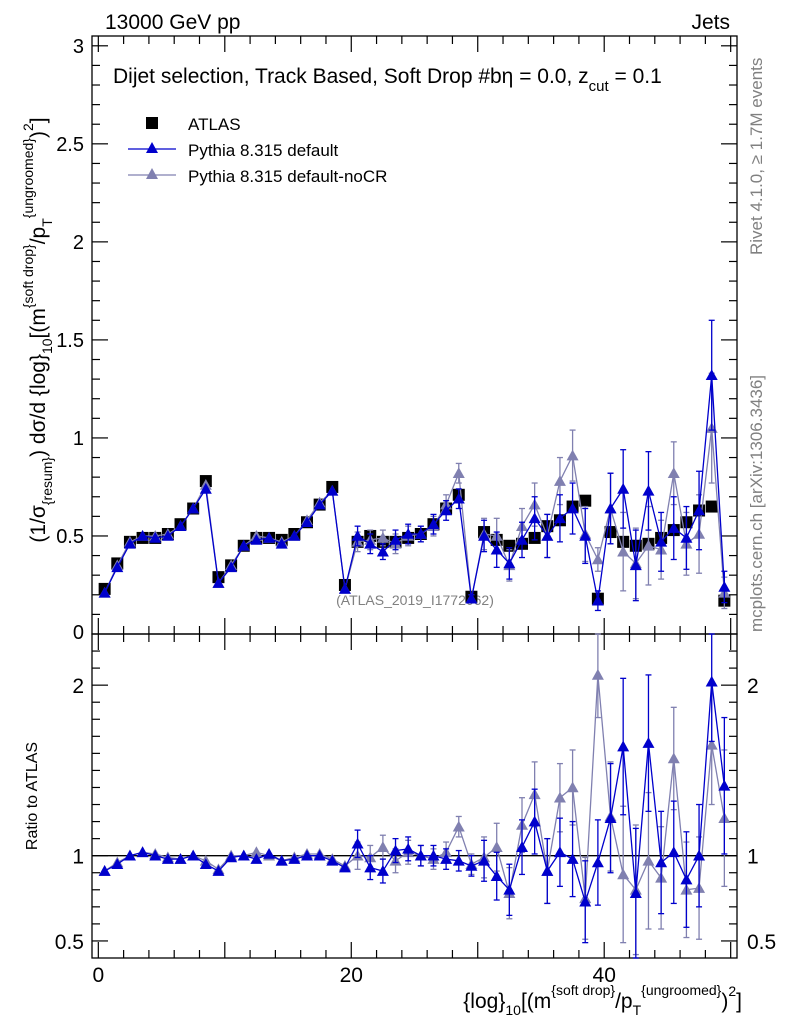 The width and height of the screenshot is (786, 1024). I want to click on ratio-ytick-label-left: 0.5, so click(69, 942).